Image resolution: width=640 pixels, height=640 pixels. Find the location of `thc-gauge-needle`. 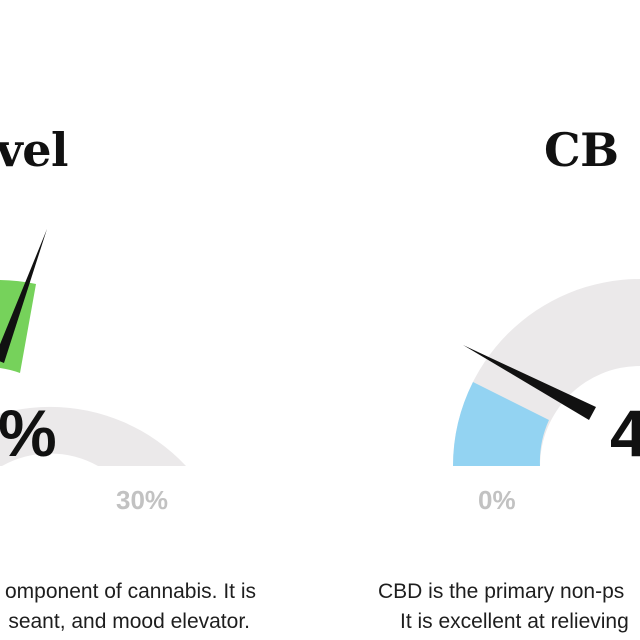

thc-gauge-needle is located at coordinates (23, 296).